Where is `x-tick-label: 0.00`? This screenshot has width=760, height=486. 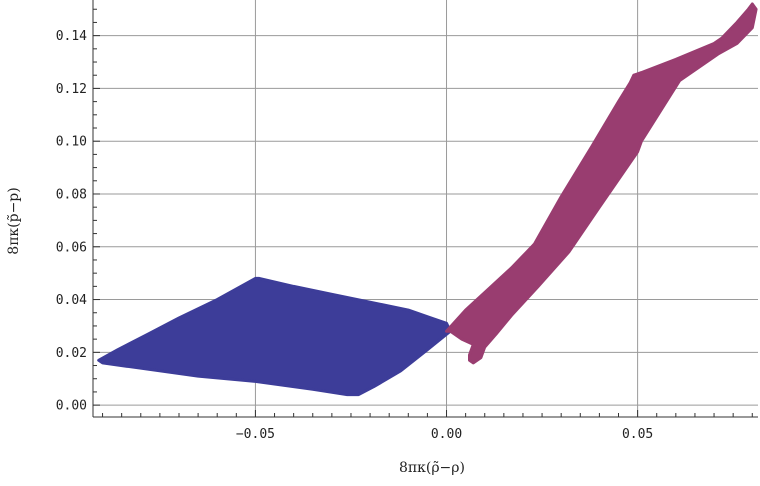 x-tick-label: 0.00 is located at coordinates (446, 434).